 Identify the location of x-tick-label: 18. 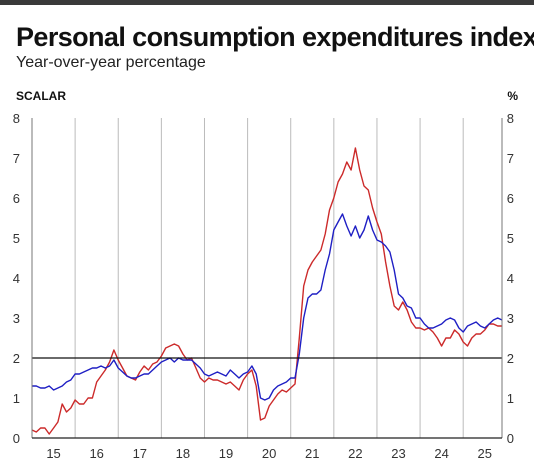
(183, 453).